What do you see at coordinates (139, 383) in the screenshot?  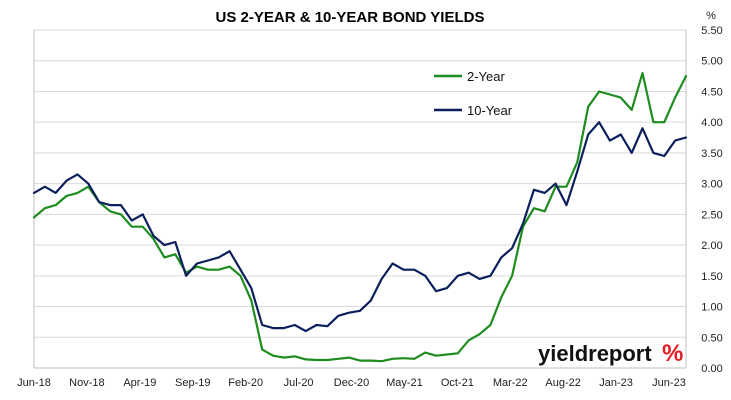 I see `x-tick-label: Apr-19` at bounding box center [139, 383].